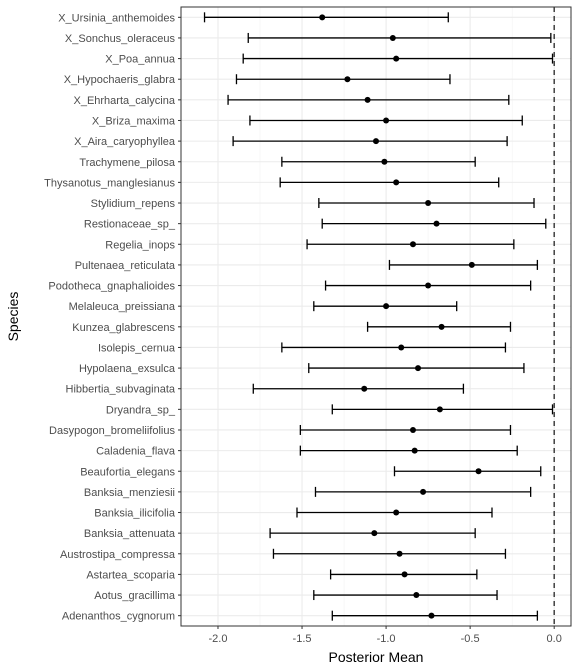 The height and width of the screenshot is (672, 576). What do you see at coordinates (133, 204) in the screenshot?
I see `y-tick-label: Stylidium_repens` at bounding box center [133, 204].